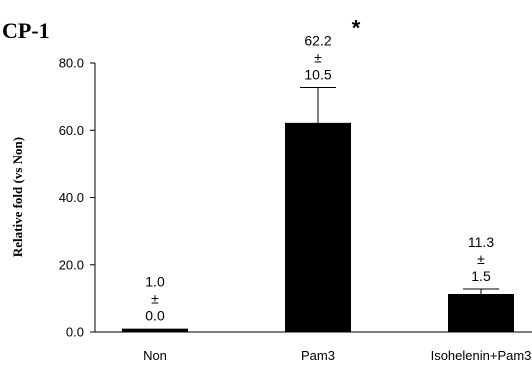 Image resolution: width=532 pixels, height=368 pixels. I want to click on category-label: Pam3, so click(318, 355).